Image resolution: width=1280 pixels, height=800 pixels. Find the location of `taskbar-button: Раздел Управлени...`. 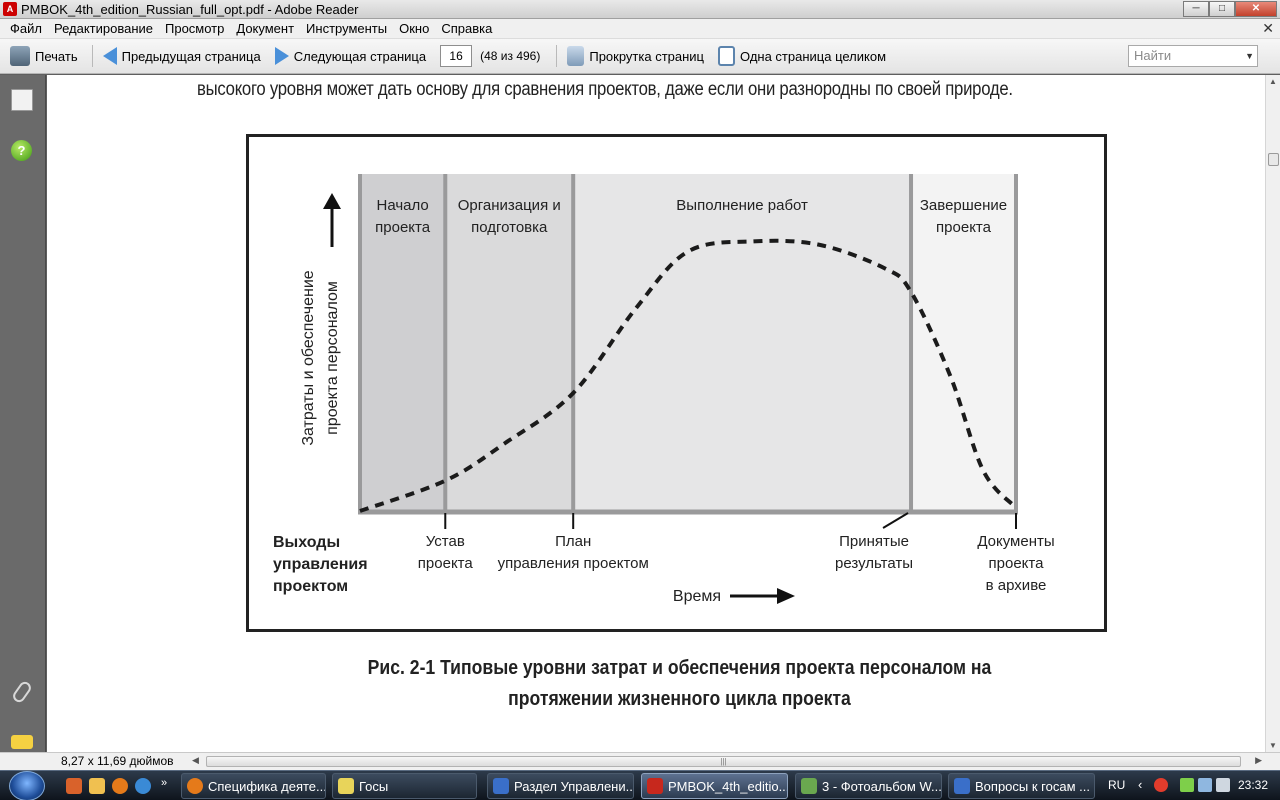

taskbar-button: Раздел Управлени... is located at coordinates (560, 786).